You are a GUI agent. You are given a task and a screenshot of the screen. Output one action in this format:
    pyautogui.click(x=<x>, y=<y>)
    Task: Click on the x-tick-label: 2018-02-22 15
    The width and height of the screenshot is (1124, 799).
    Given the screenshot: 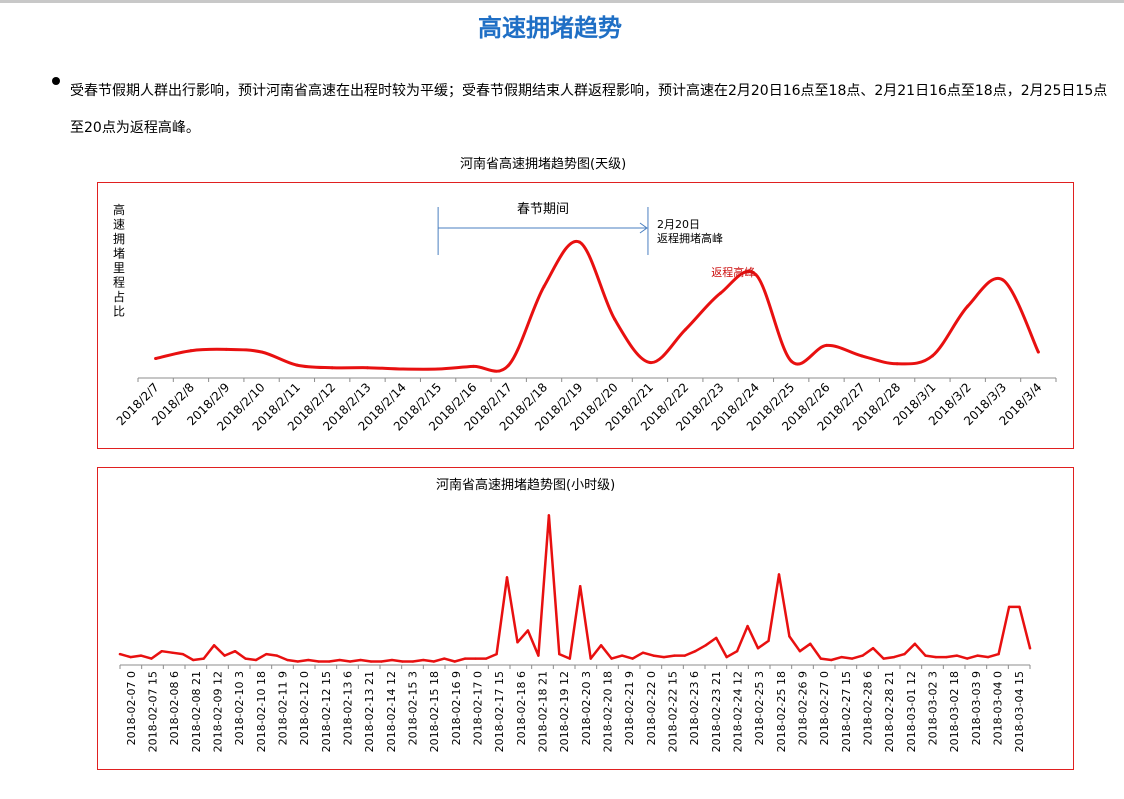 What is the action you would take?
    pyautogui.click(x=673, y=711)
    